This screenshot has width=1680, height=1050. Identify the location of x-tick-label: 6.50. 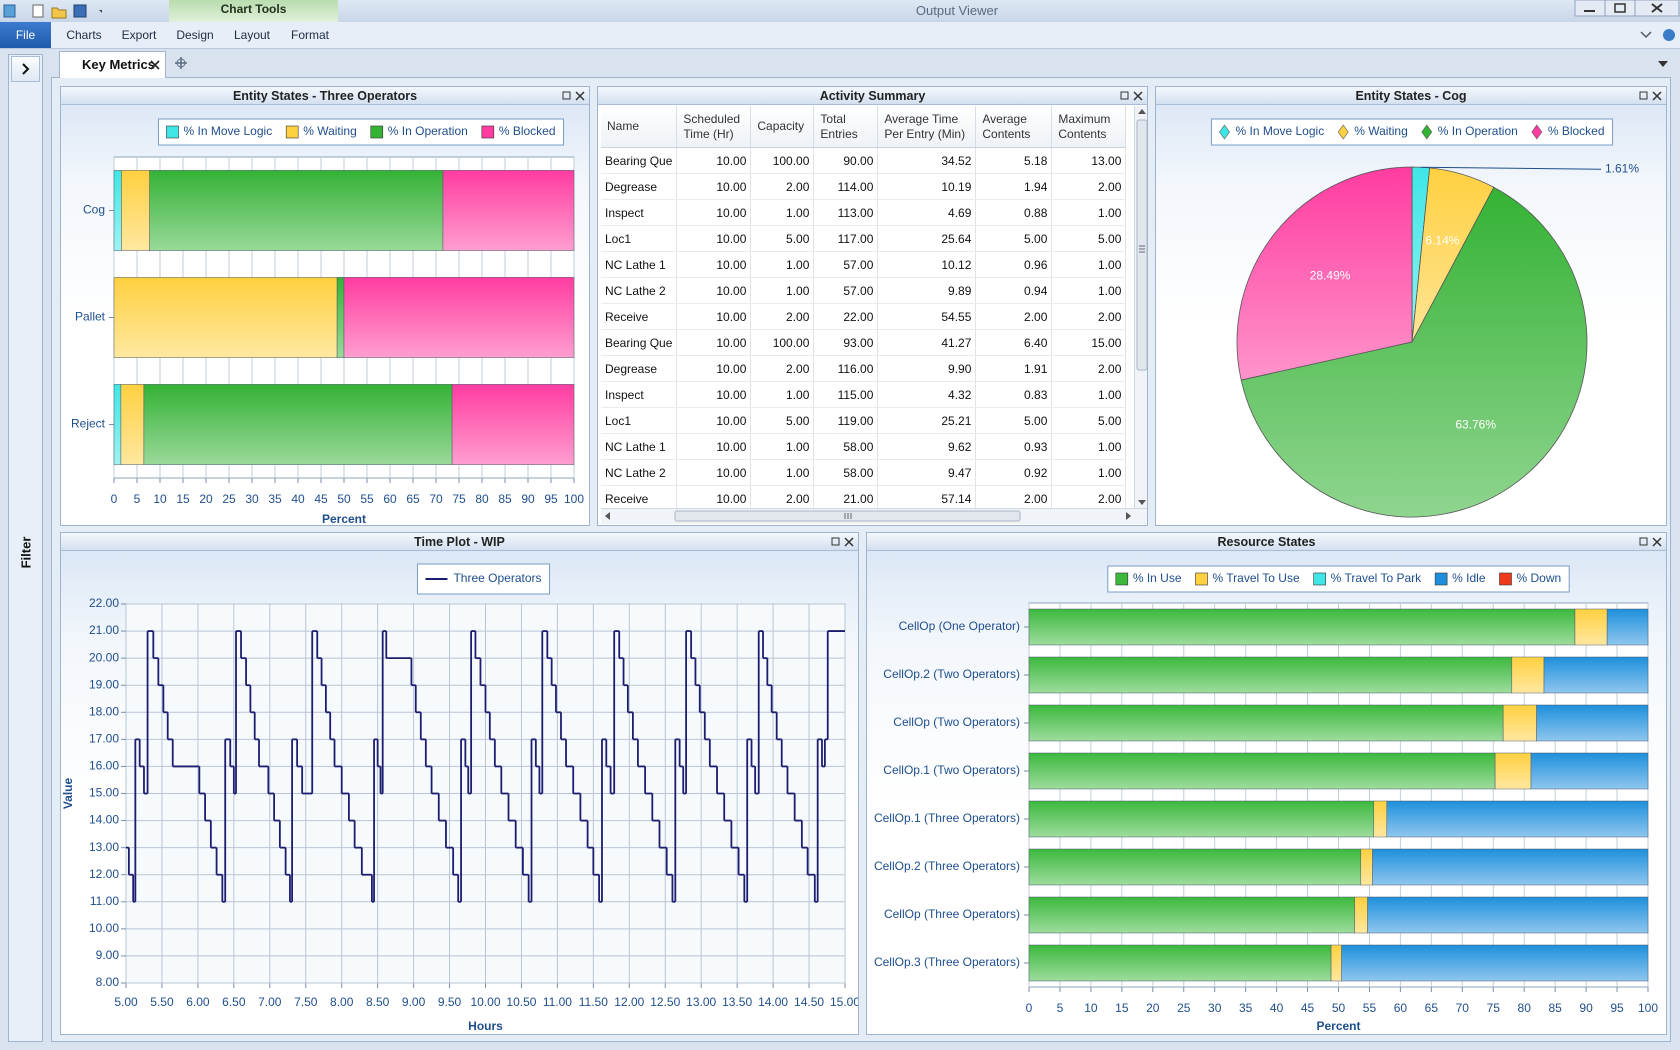
(234, 1002).